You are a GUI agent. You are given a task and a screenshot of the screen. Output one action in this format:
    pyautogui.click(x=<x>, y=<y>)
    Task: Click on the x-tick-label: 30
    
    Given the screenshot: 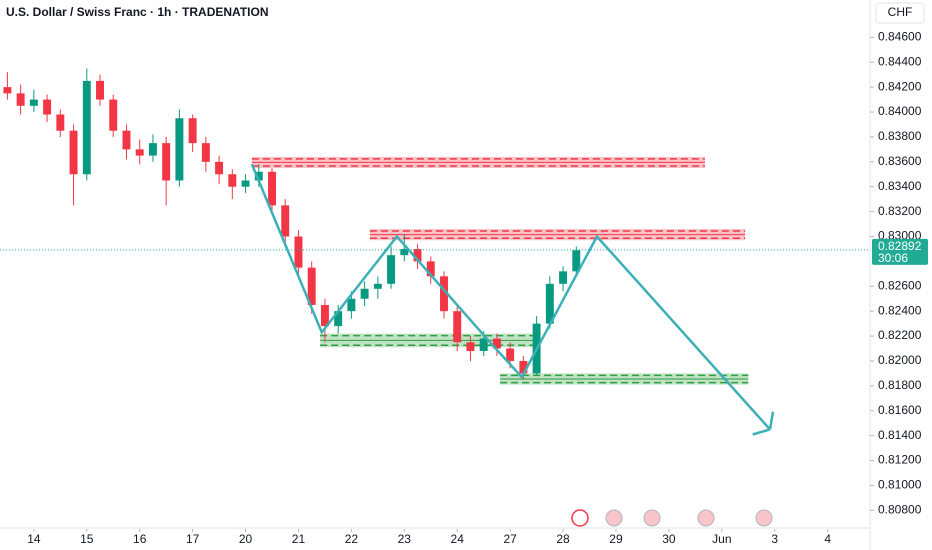 What is the action you would take?
    pyautogui.click(x=669, y=539)
    